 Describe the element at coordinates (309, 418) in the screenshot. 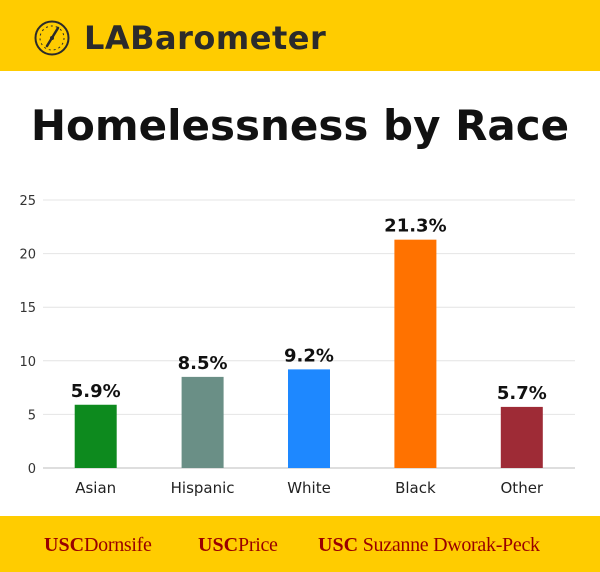

I see `bar-white` at that location.